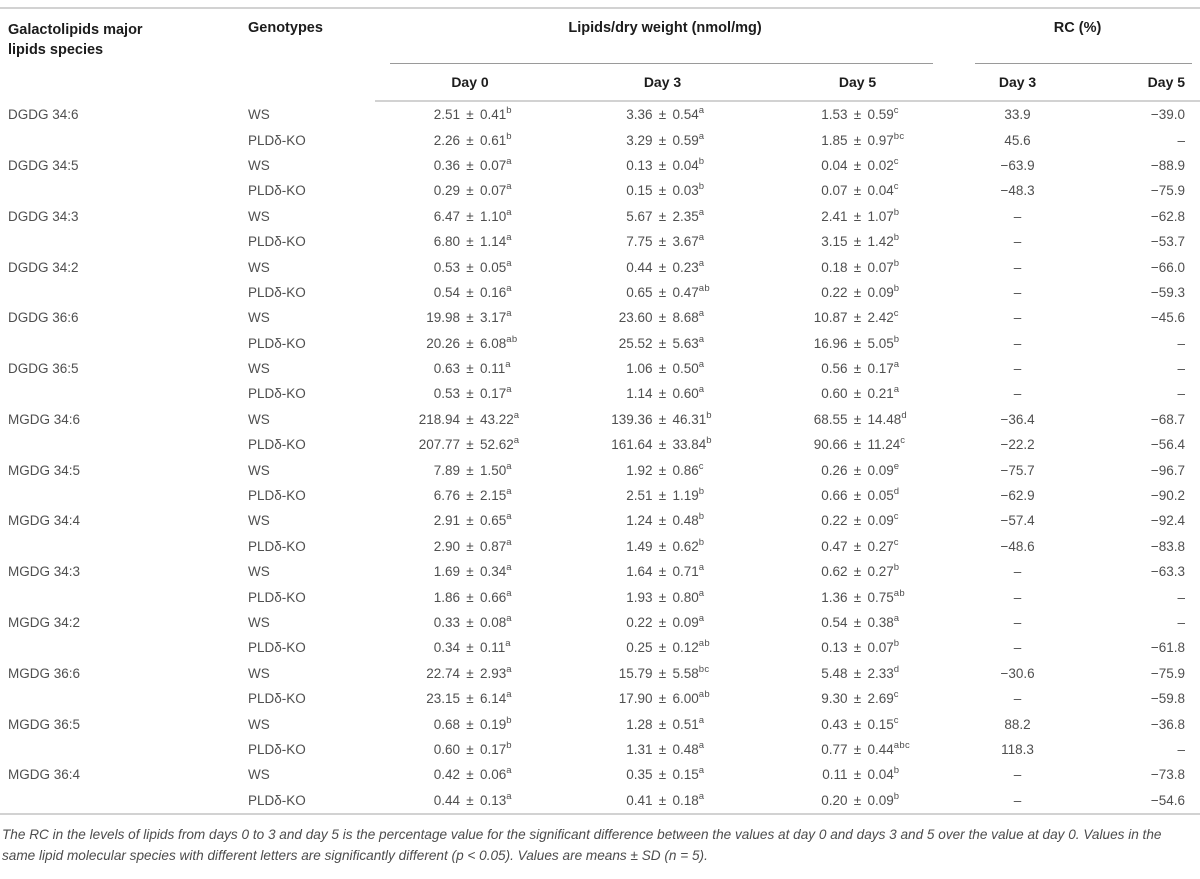  What do you see at coordinates (834, 546) in the screenshot?
I see `mean-value: 0.47` at bounding box center [834, 546].